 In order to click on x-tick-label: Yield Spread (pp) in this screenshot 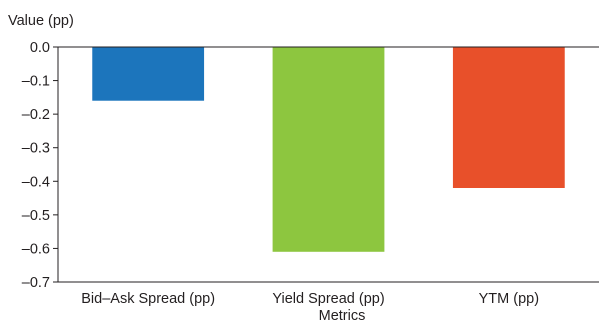, I will do `click(328, 299)`.